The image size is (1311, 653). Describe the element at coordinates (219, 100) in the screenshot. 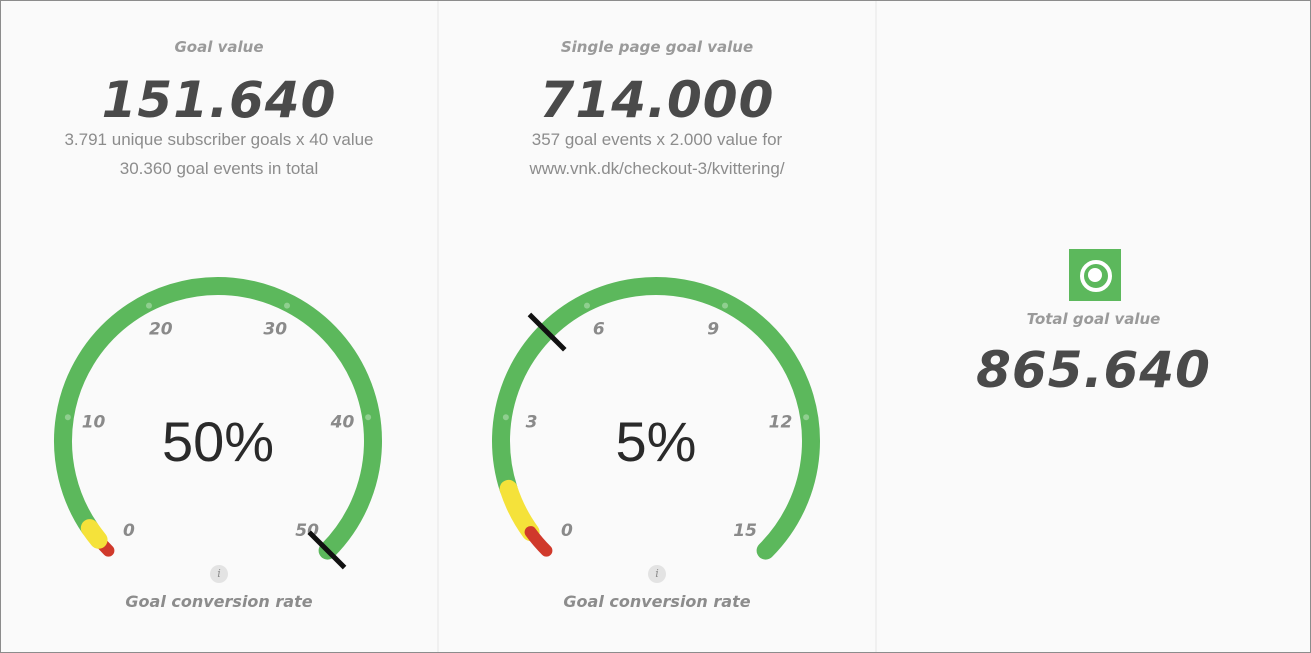

I see `goal-value-number: 151.640` at that location.